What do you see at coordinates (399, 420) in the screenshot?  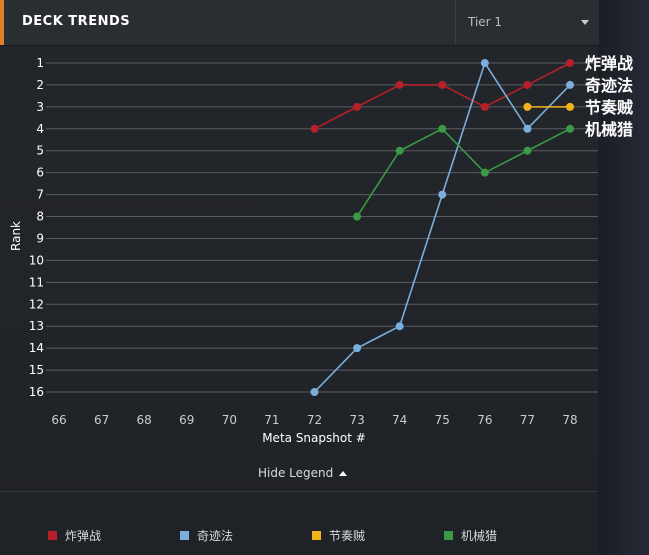 I see `x-tick-label: 74` at bounding box center [399, 420].